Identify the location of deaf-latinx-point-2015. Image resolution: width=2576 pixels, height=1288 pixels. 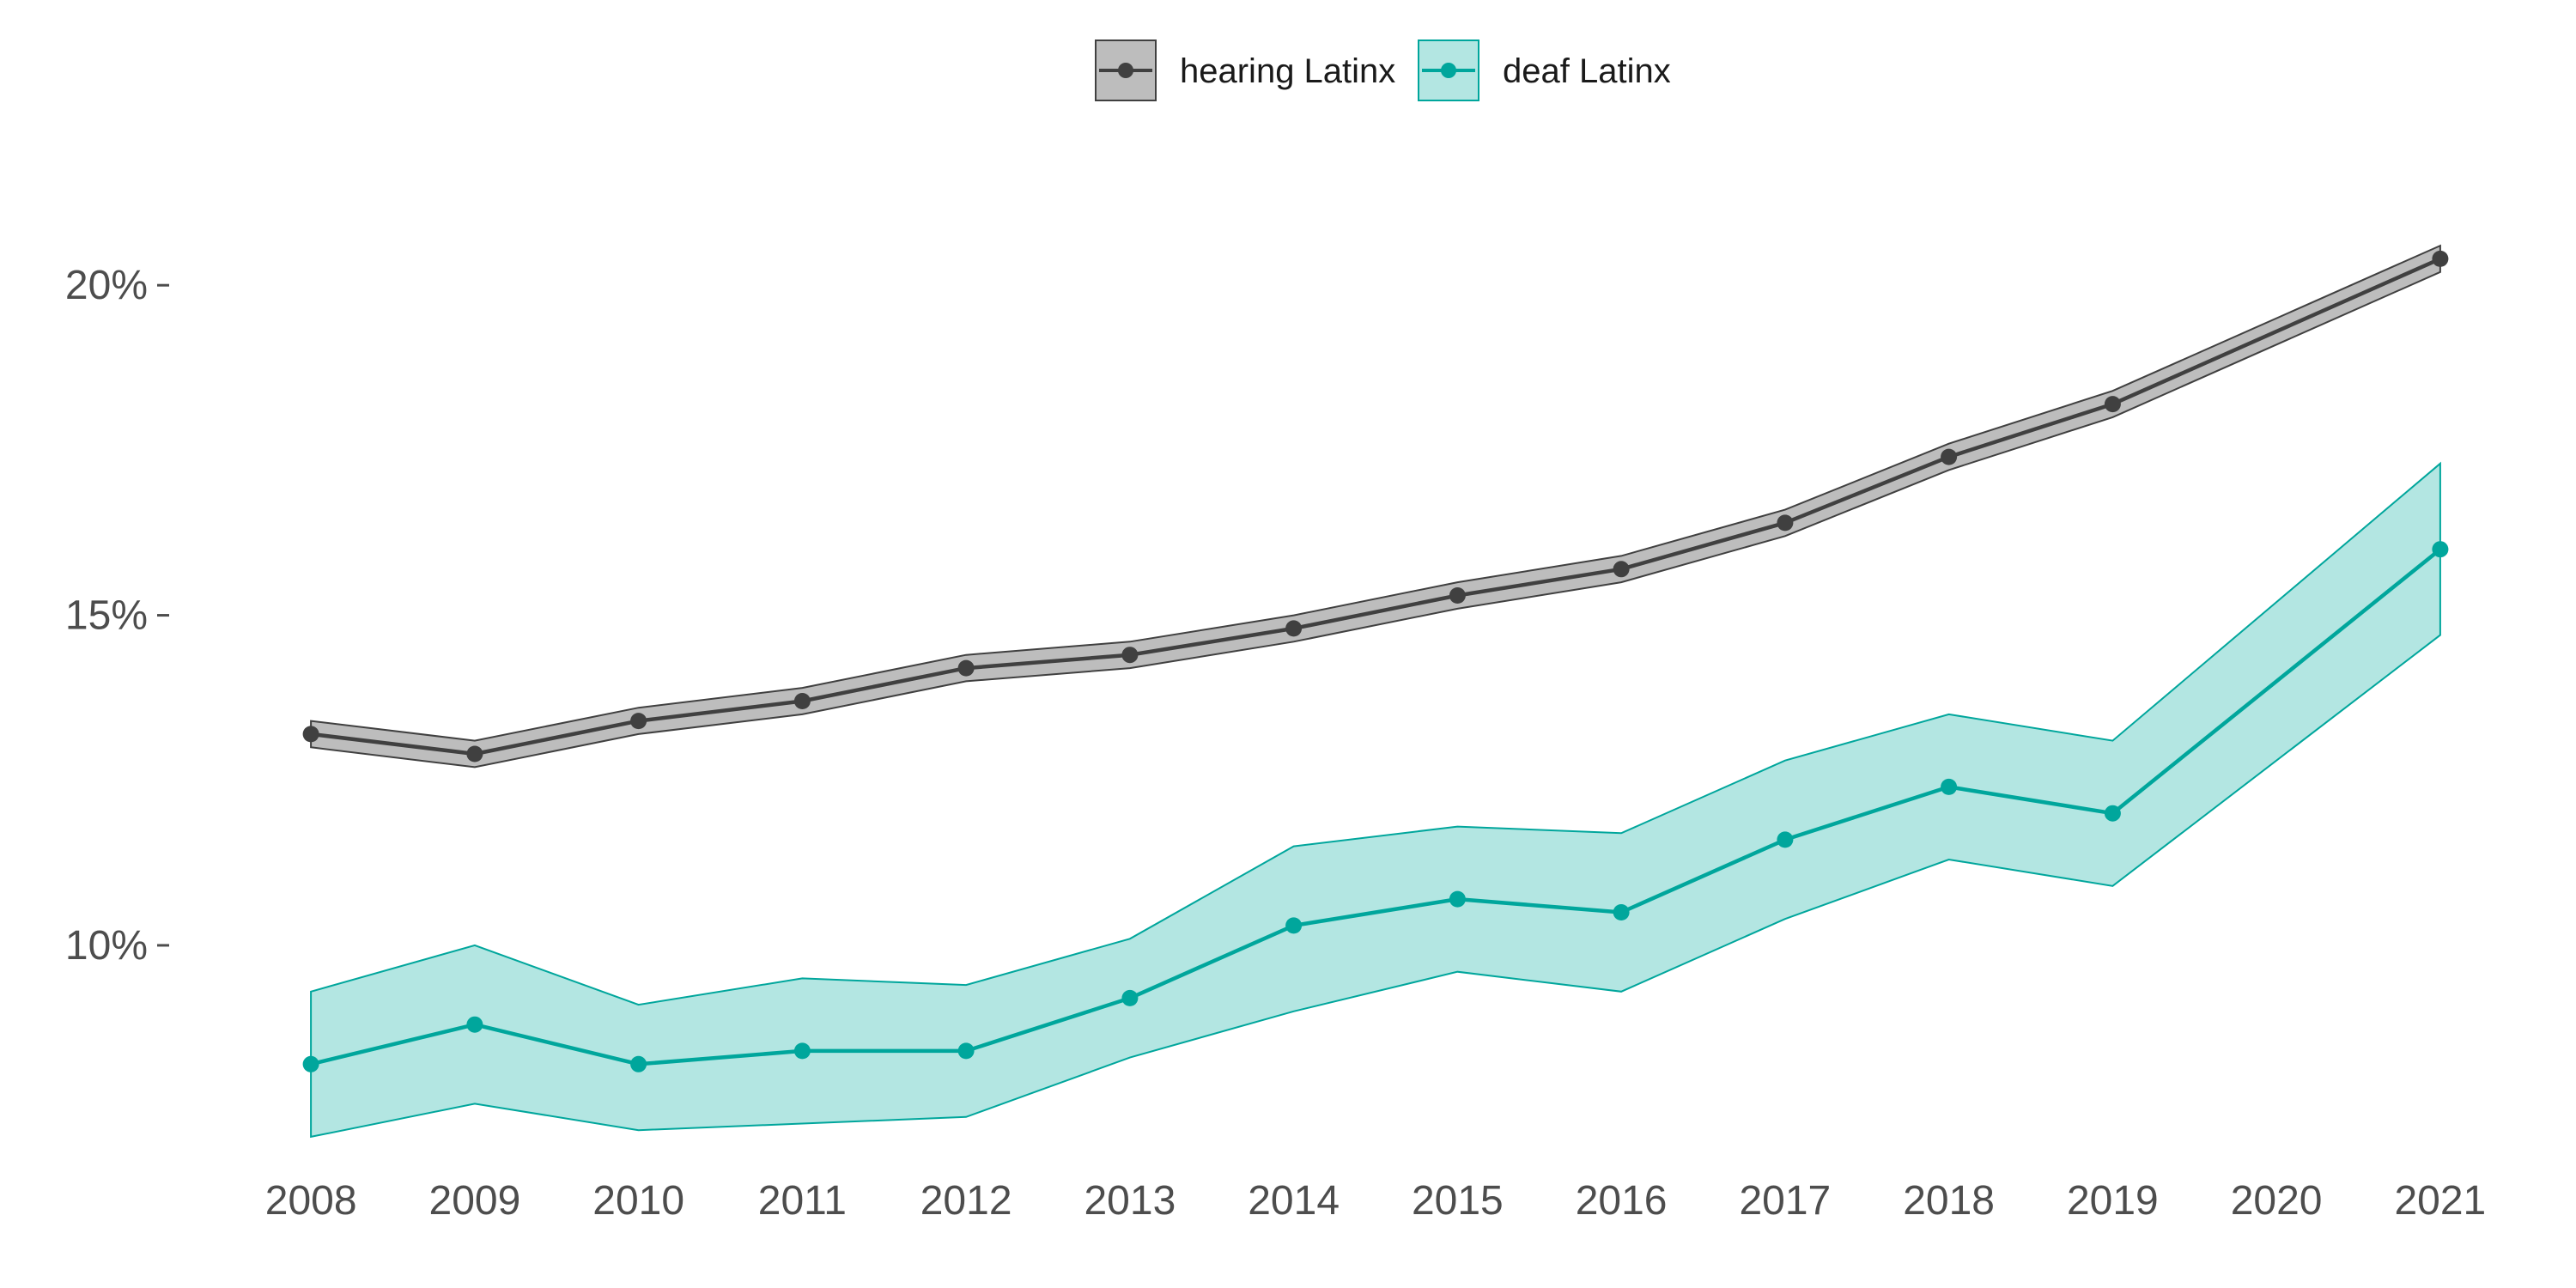
(1458, 899).